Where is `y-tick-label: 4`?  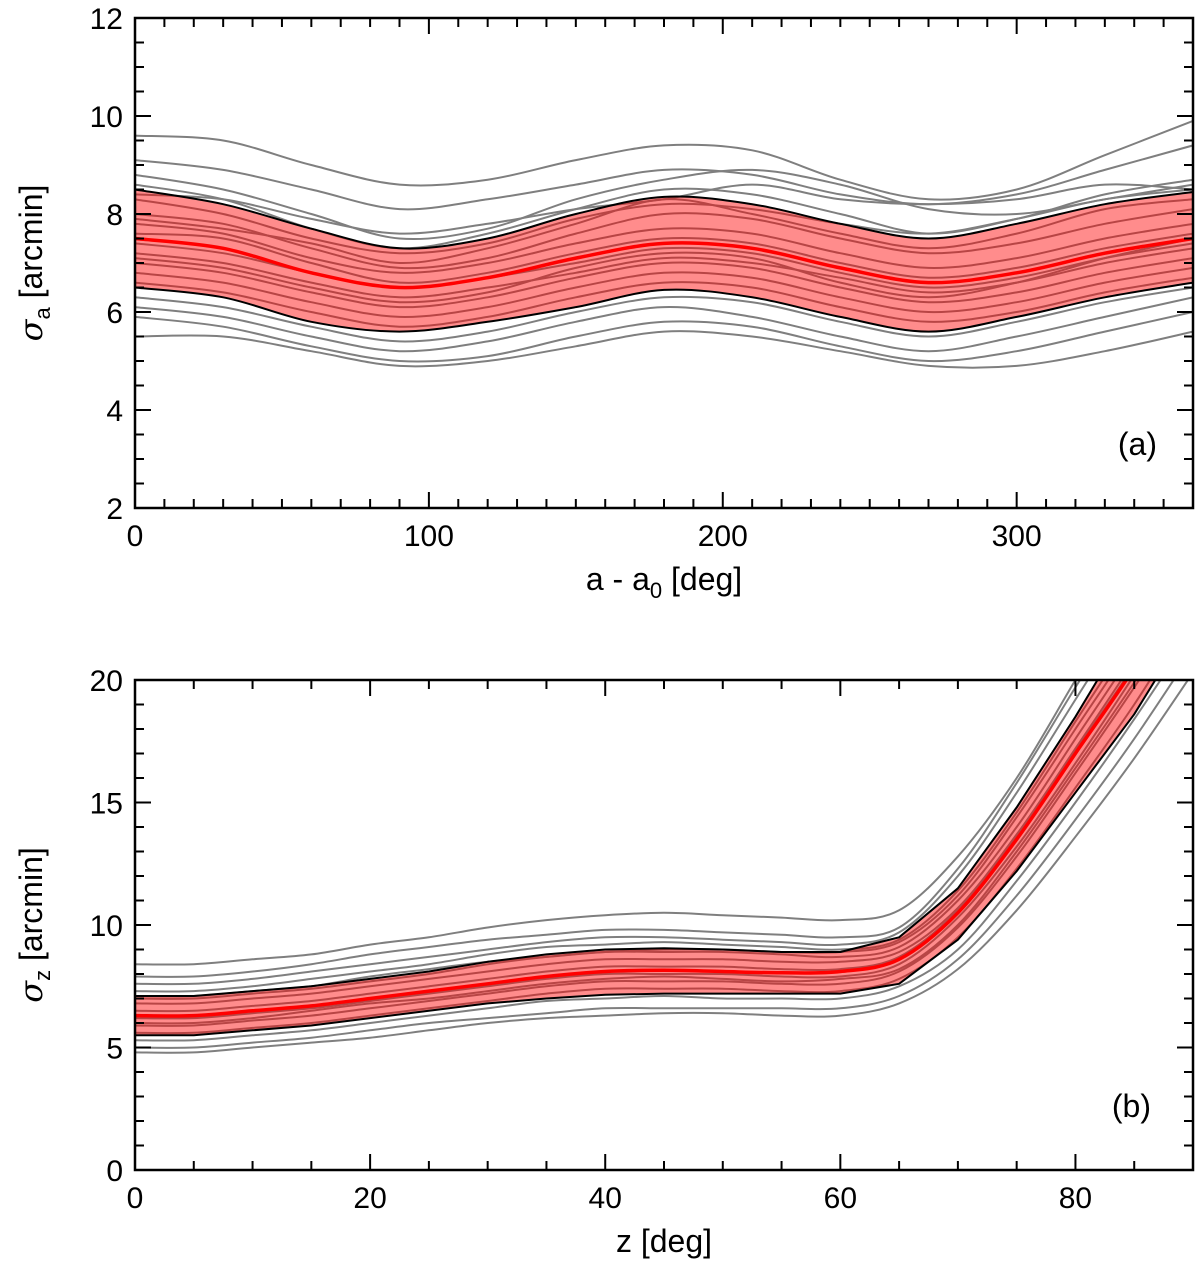
y-tick-label: 4 is located at coordinates (114, 411).